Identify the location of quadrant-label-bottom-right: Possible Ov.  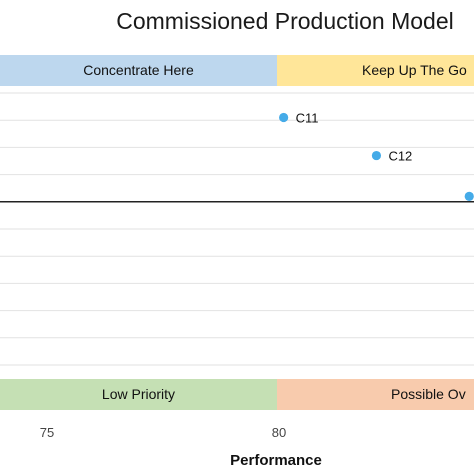
(375, 394).